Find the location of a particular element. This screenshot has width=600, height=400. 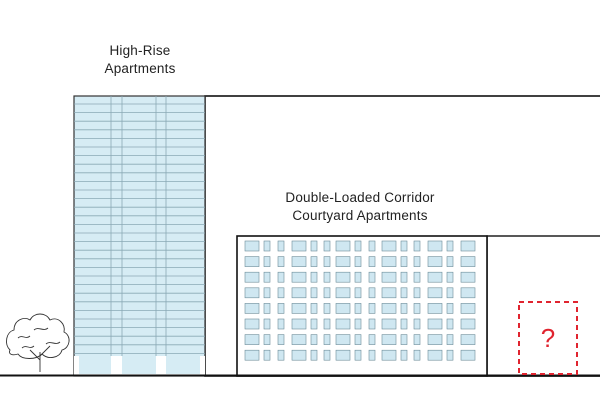

tree-icon is located at coordinates (38, 342).